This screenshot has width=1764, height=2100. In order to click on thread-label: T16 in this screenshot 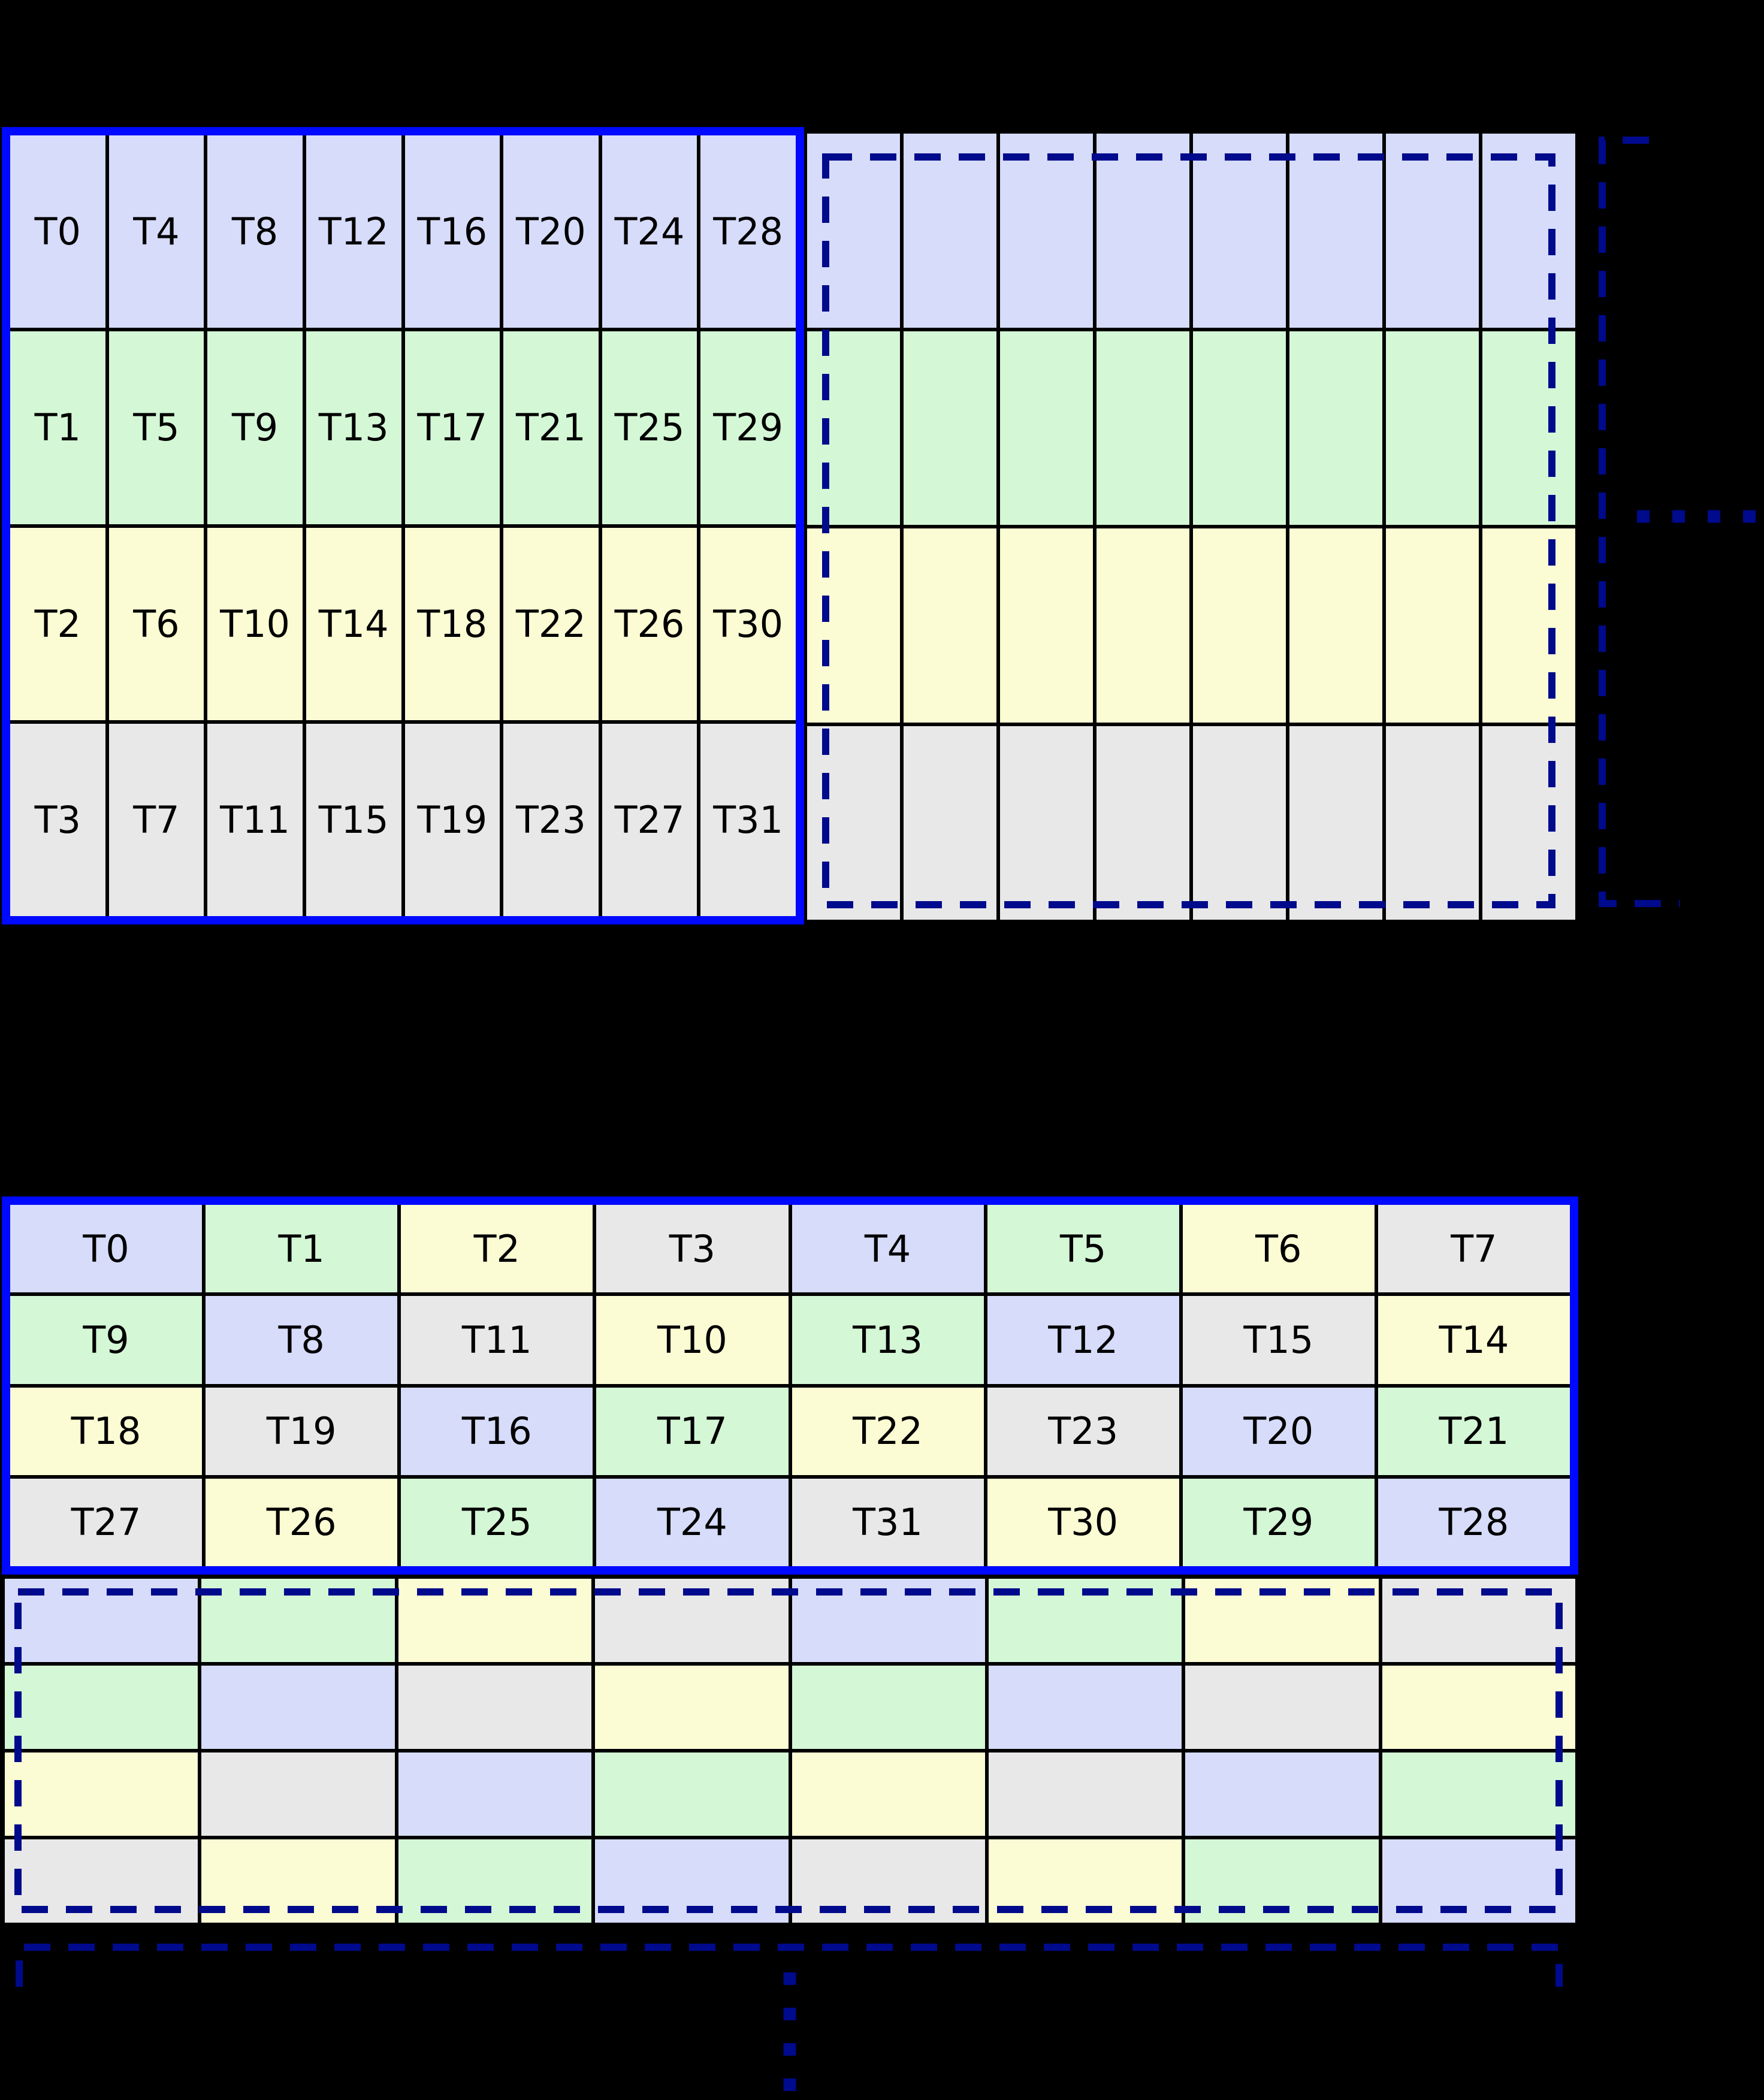, I will do `click(496, 1432)`.